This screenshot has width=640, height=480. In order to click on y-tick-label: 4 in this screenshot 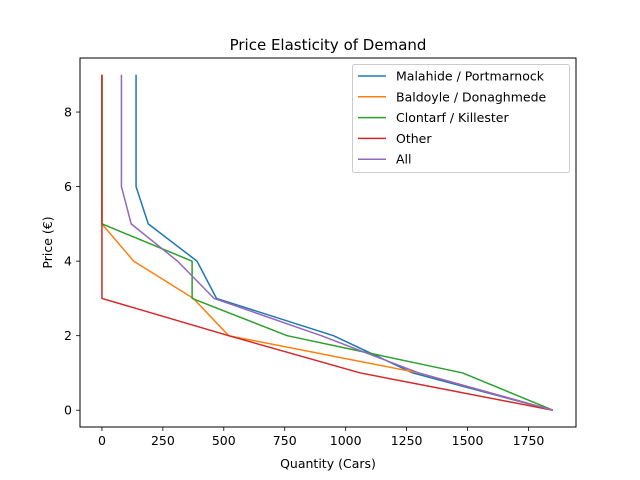, I will do `click(68, 261)`.